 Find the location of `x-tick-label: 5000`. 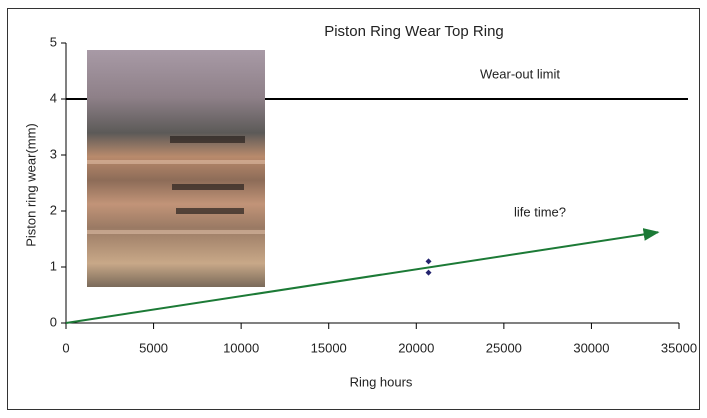

x-tick-label: 5000 is located at coordinates (153, 347).